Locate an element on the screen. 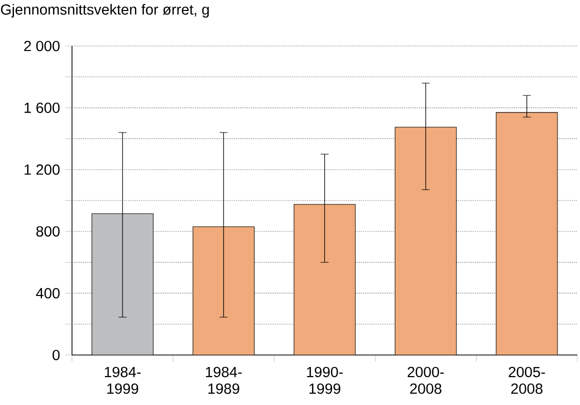  y-tick-label: 1 600 is located at coordinates (42, 107).